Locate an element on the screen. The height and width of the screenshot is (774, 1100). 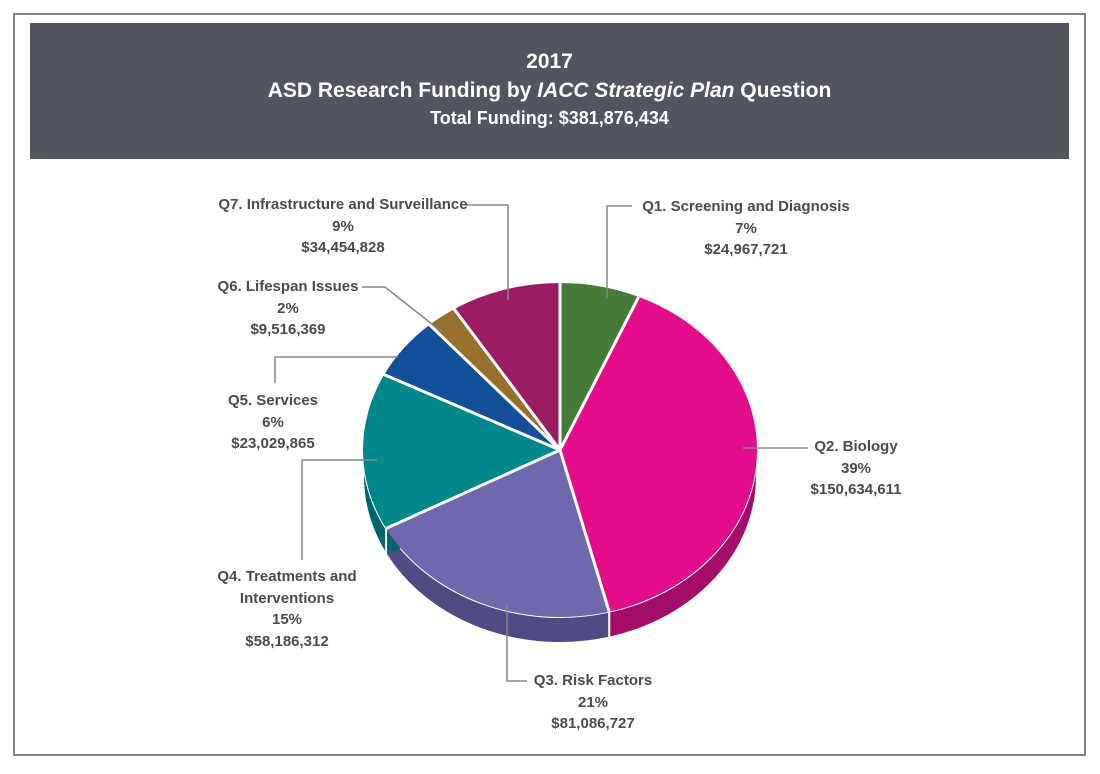
pie-slice-gaps is located at coordinates (512, 448).